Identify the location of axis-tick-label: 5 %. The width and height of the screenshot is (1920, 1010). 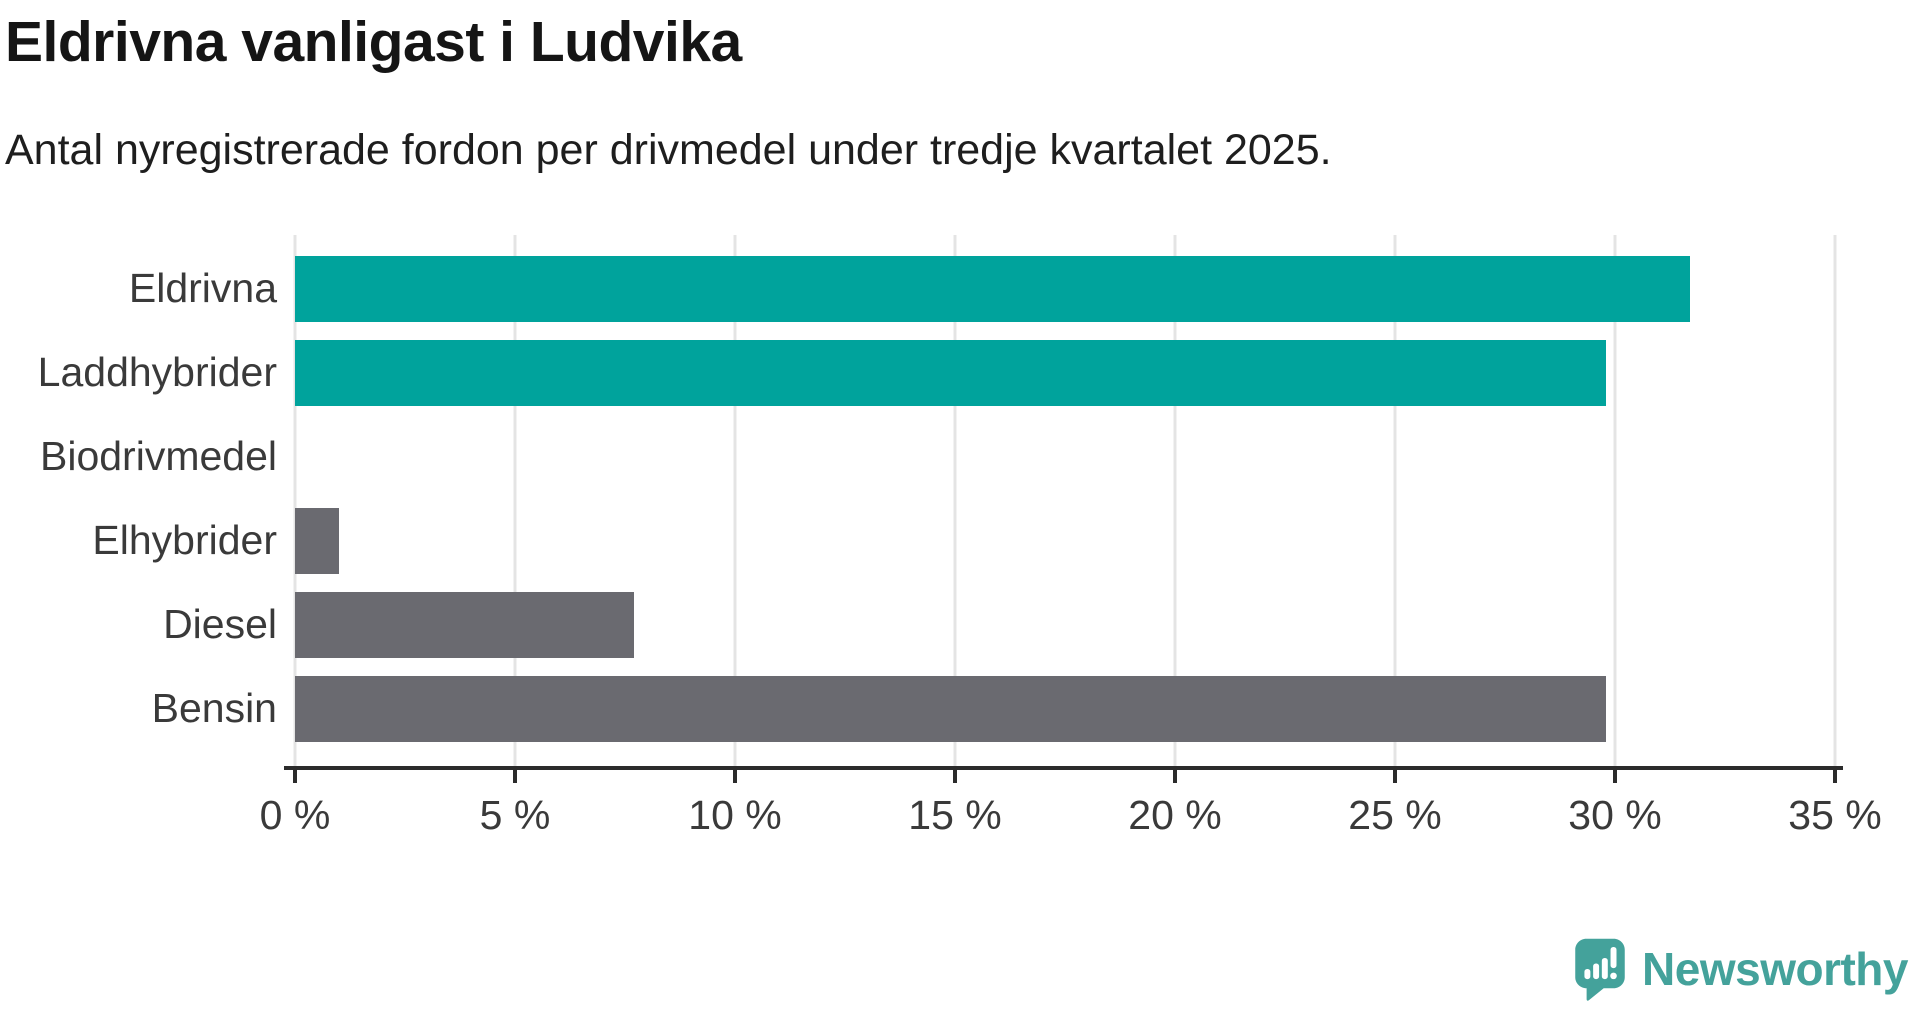
(515, 814).